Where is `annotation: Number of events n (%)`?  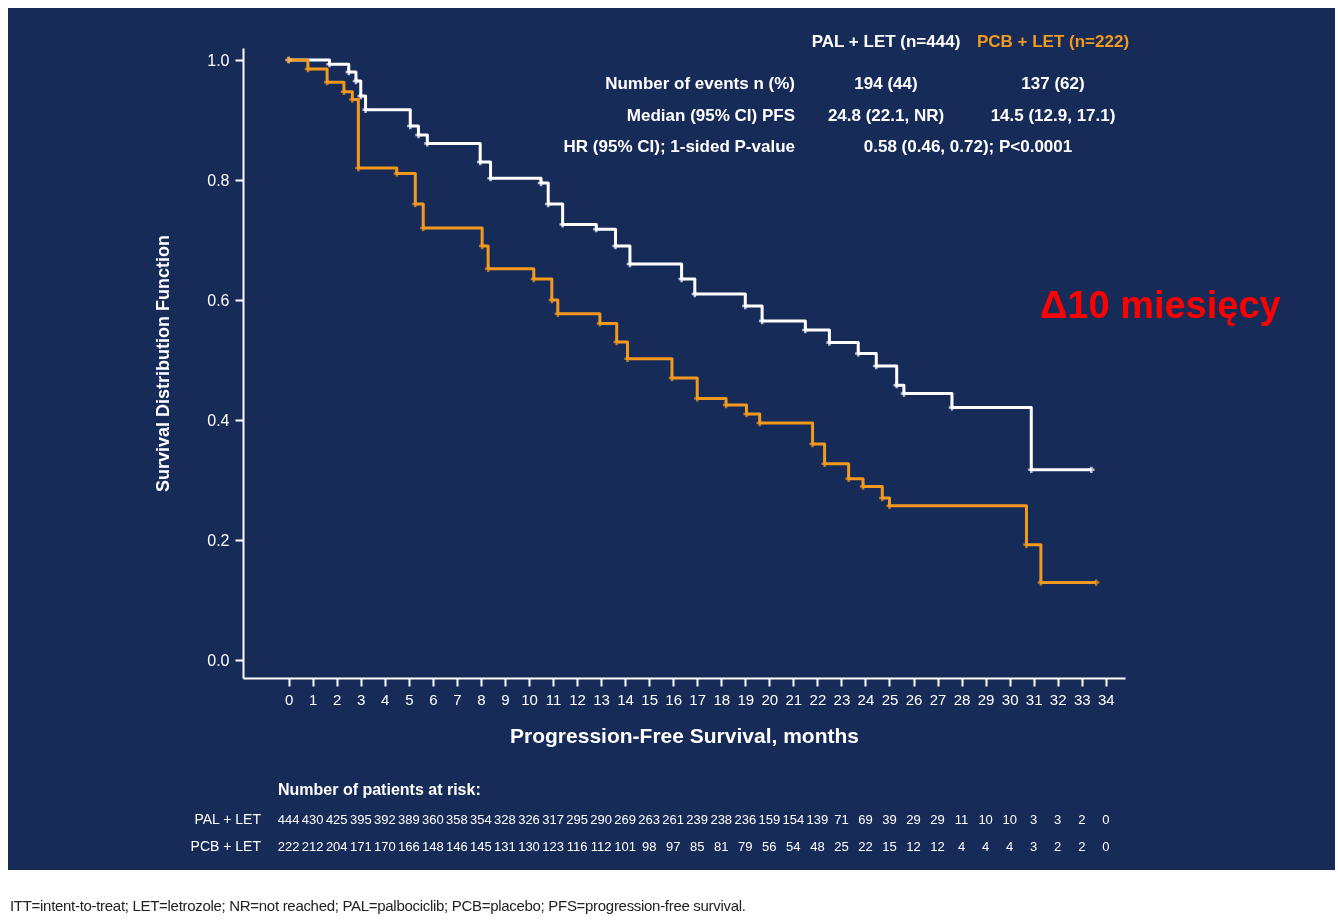 annotation: Number of events n (%) is located at coordinates (700, 83).